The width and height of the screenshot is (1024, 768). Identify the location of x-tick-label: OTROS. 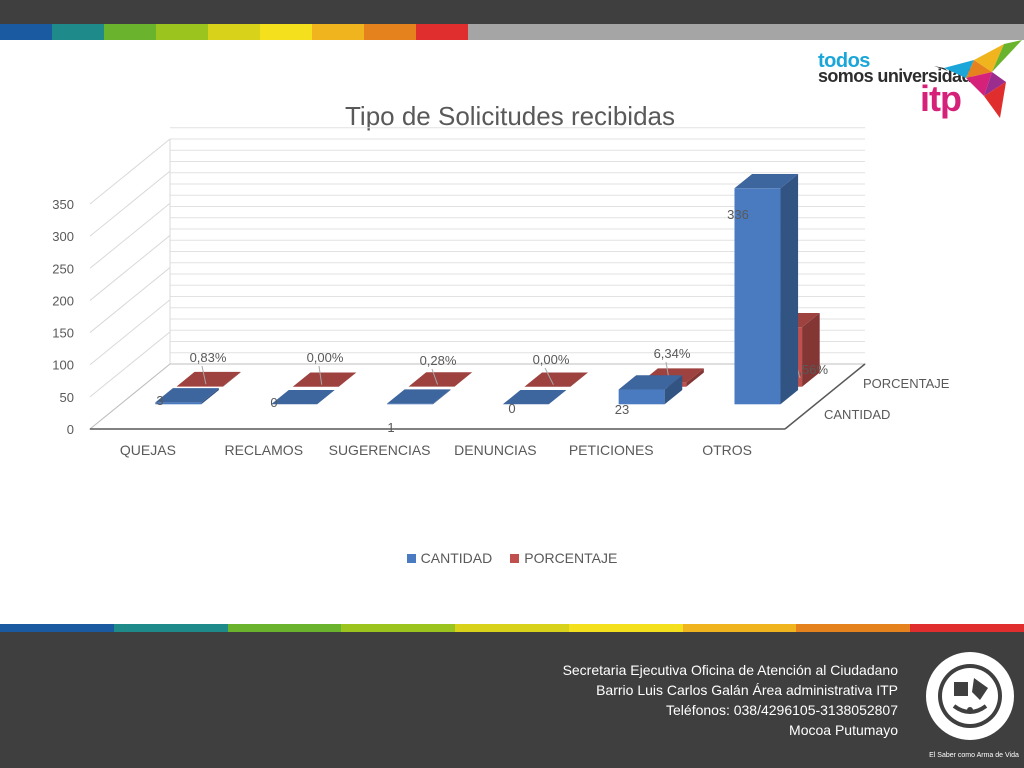
(727, 450).